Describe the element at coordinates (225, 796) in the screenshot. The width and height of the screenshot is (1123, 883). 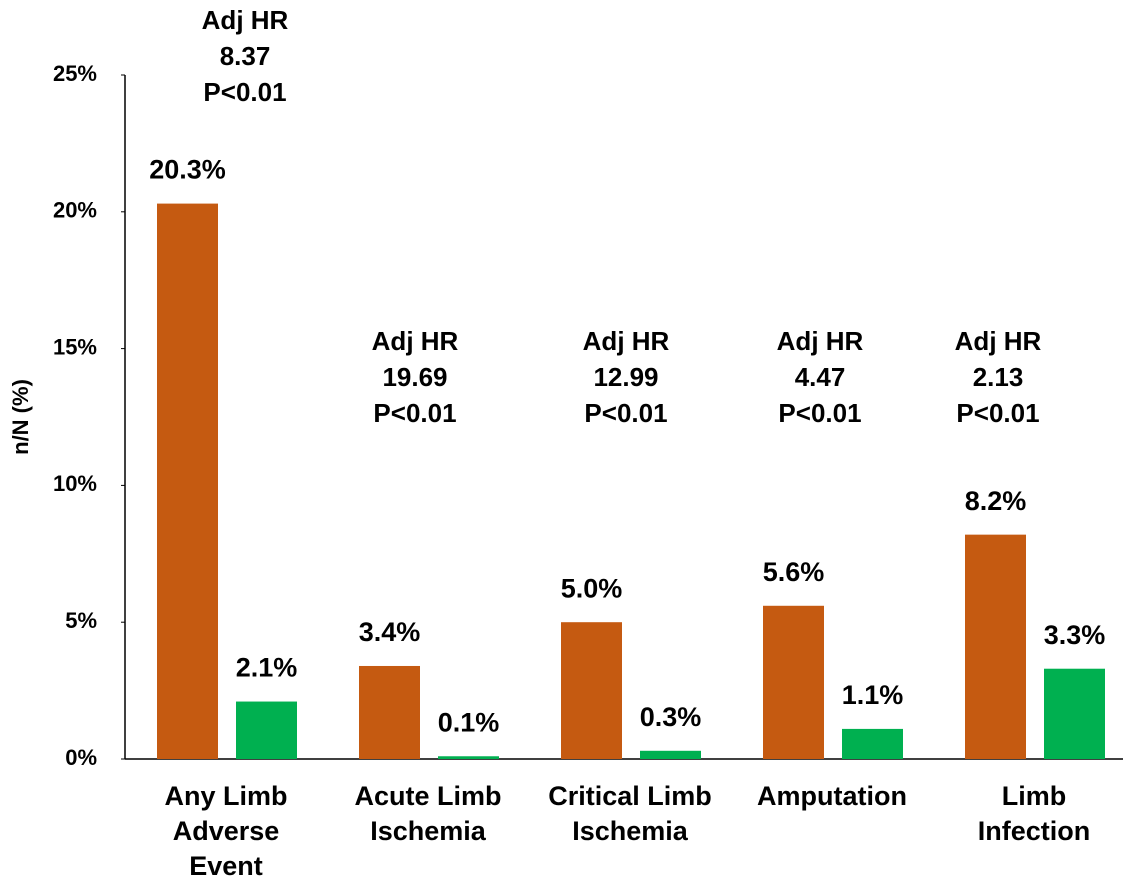
I see `x-tick-label: Any Limb` at that location.